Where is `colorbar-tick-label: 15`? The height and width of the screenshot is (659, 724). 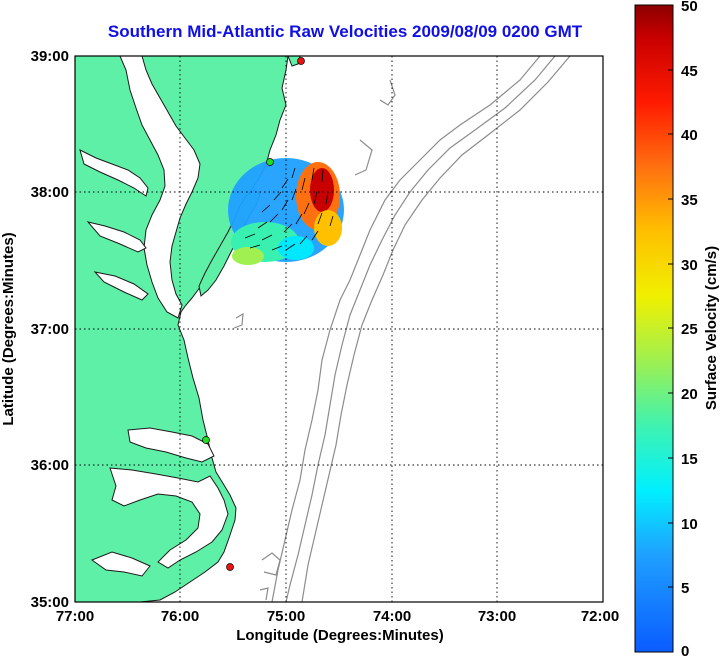
colorbar-tick-label: 15 is located at coordinates (689, 459).